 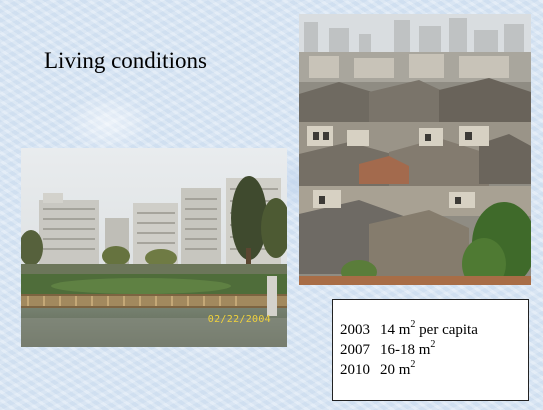 What do you see at coordinates (239, 319) in the screenshot?
I see `photo-datestamp: 02/22/2004` at bounding box center [239, 319].